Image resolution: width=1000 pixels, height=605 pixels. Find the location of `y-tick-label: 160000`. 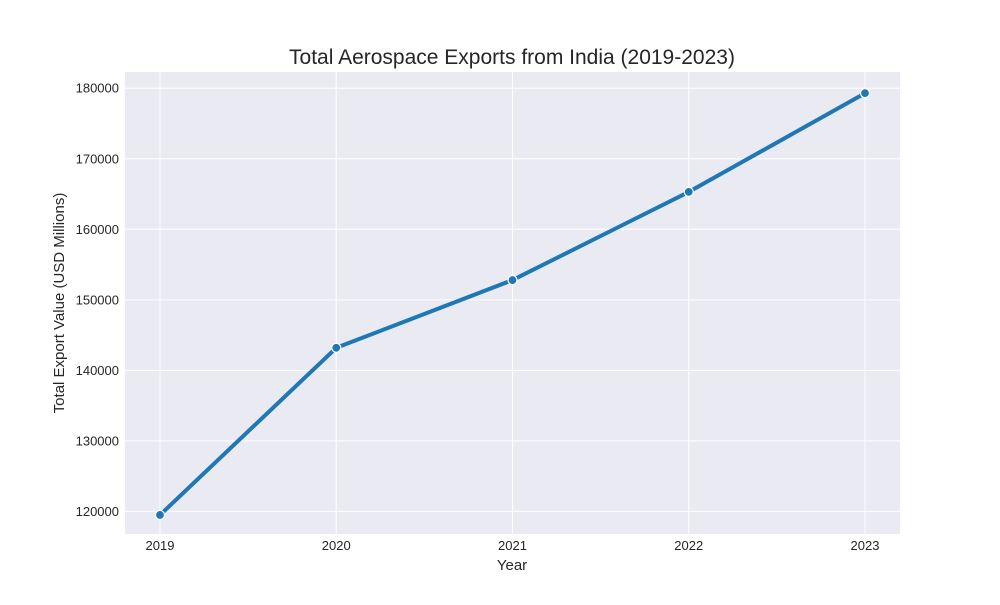

y-tick-label: 160000 is located at coordinates (97, 229).